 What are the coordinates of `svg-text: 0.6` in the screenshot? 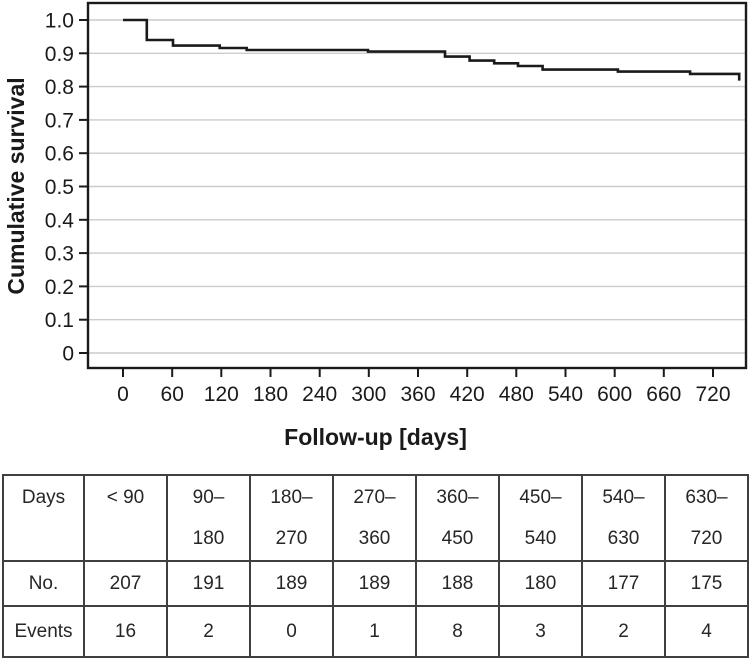 It's located at (59, 154).